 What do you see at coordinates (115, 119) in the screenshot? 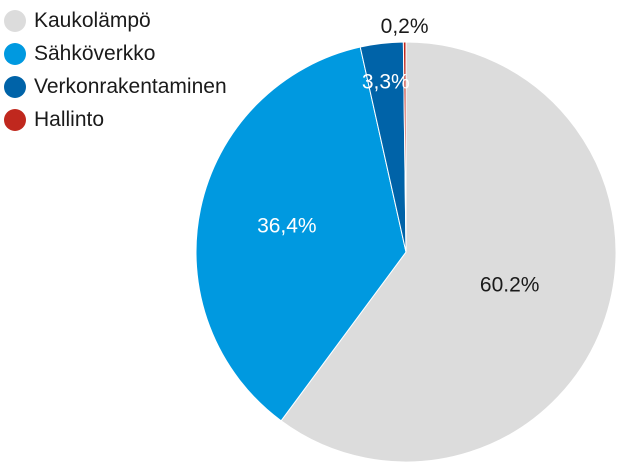
I see `legend-item-hallinto: Hallinto` at bounding box center [115, 119].